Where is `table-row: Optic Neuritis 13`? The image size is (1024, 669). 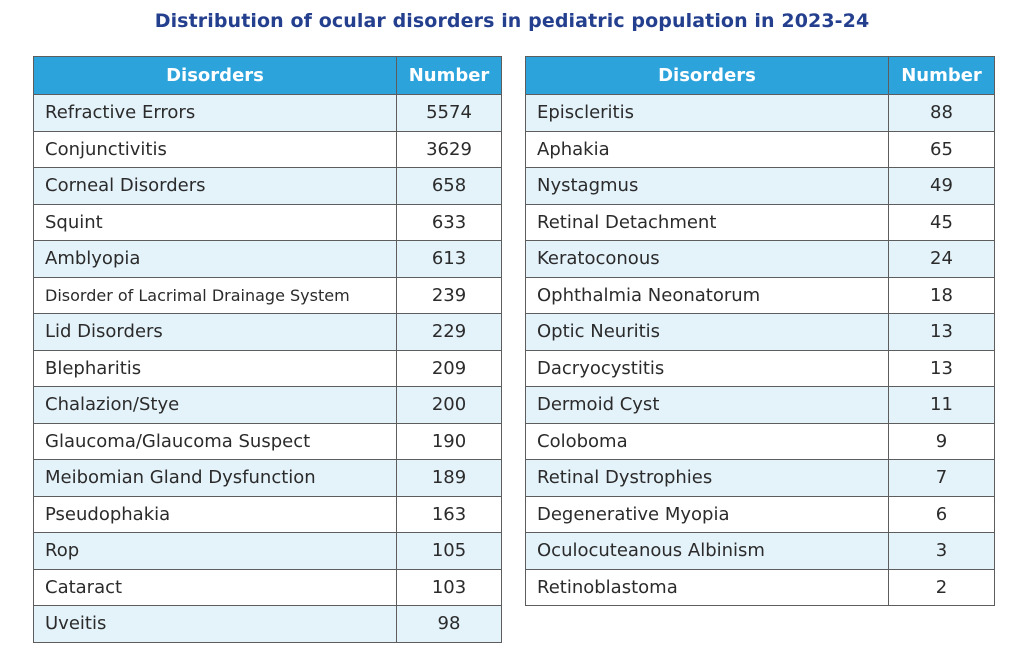 table-row: Optic Neuritis 13 is located at coordinates (760, 332).